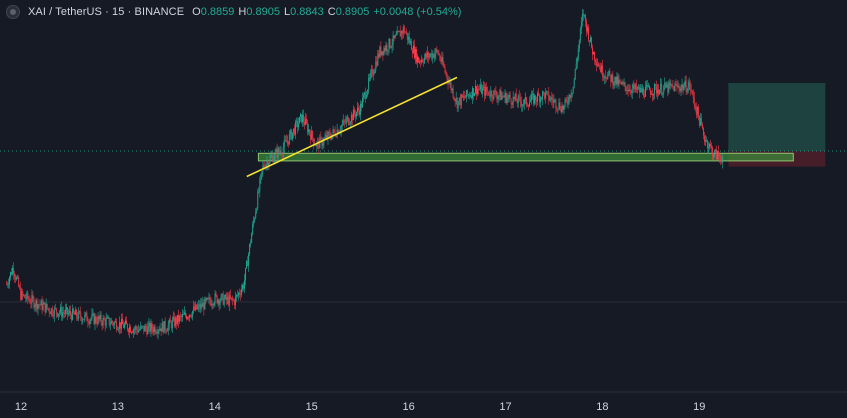 This screenshot has width=847, height=418. What do you see at coordinates (777, 117) in the screenshot?
I see `take-profit-area` at bounding box center [777, 117].